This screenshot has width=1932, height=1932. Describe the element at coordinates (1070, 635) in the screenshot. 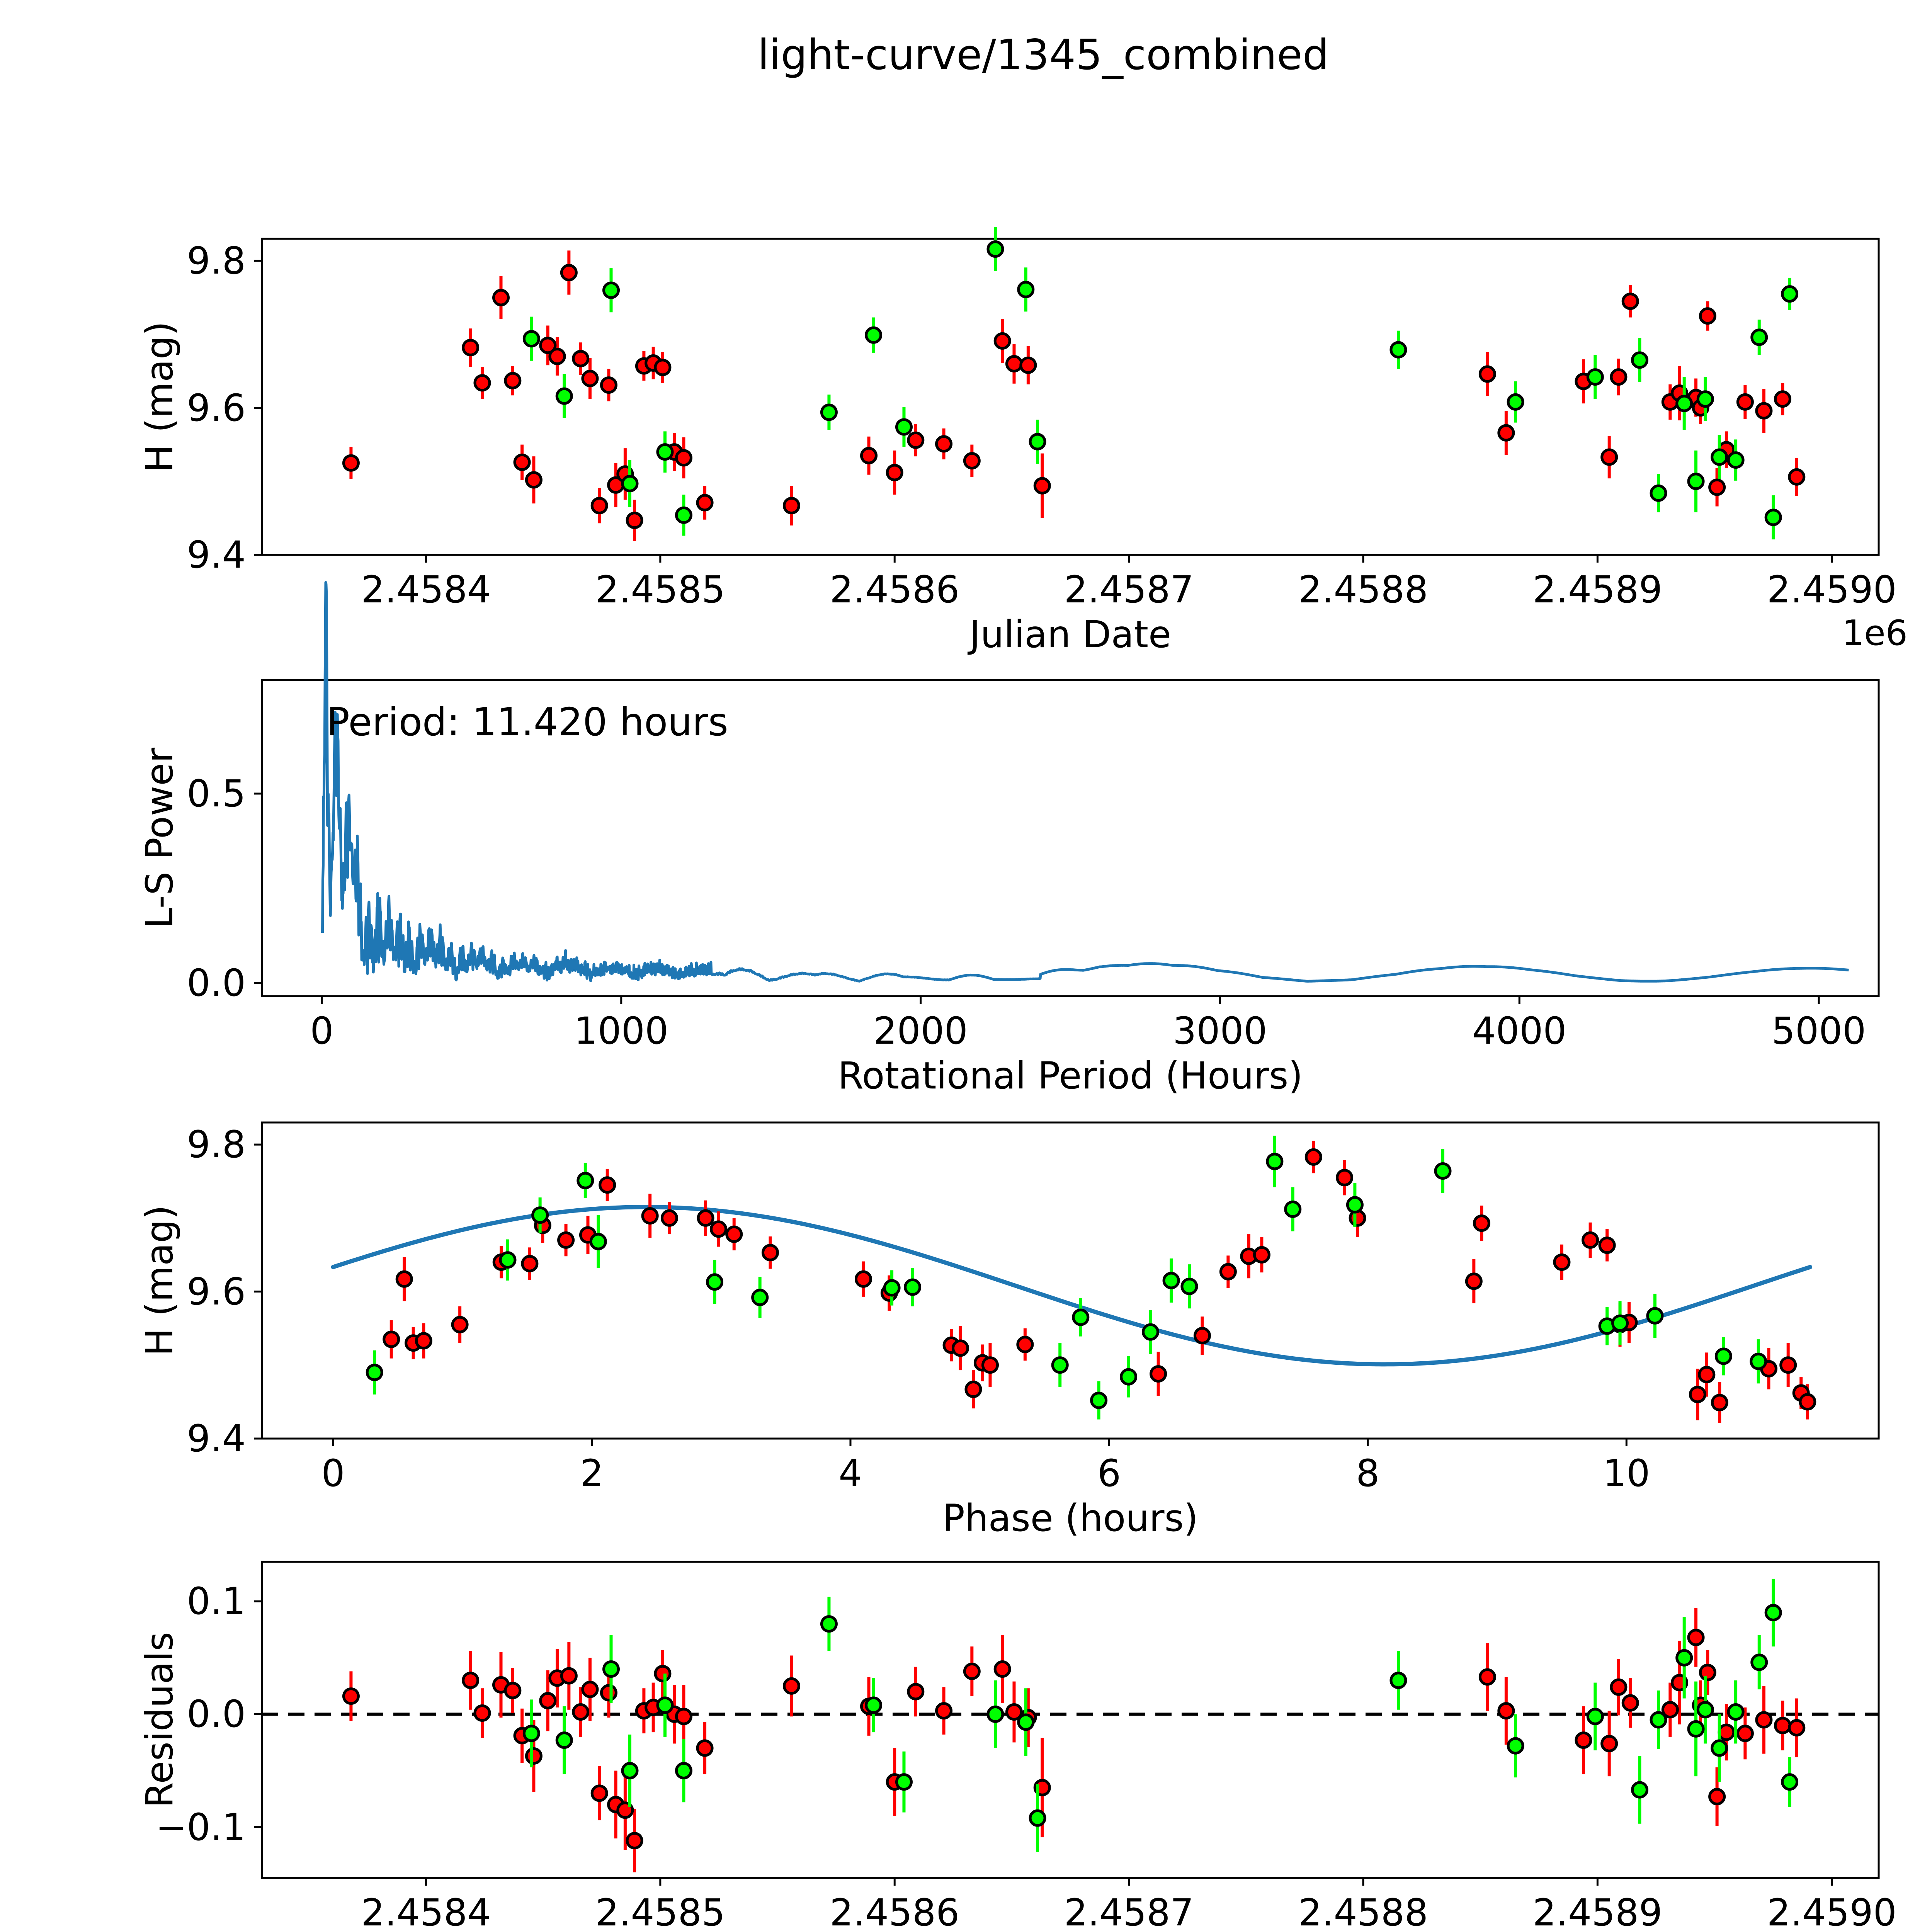

I see `x-axis-label: Julian Date` at that location.